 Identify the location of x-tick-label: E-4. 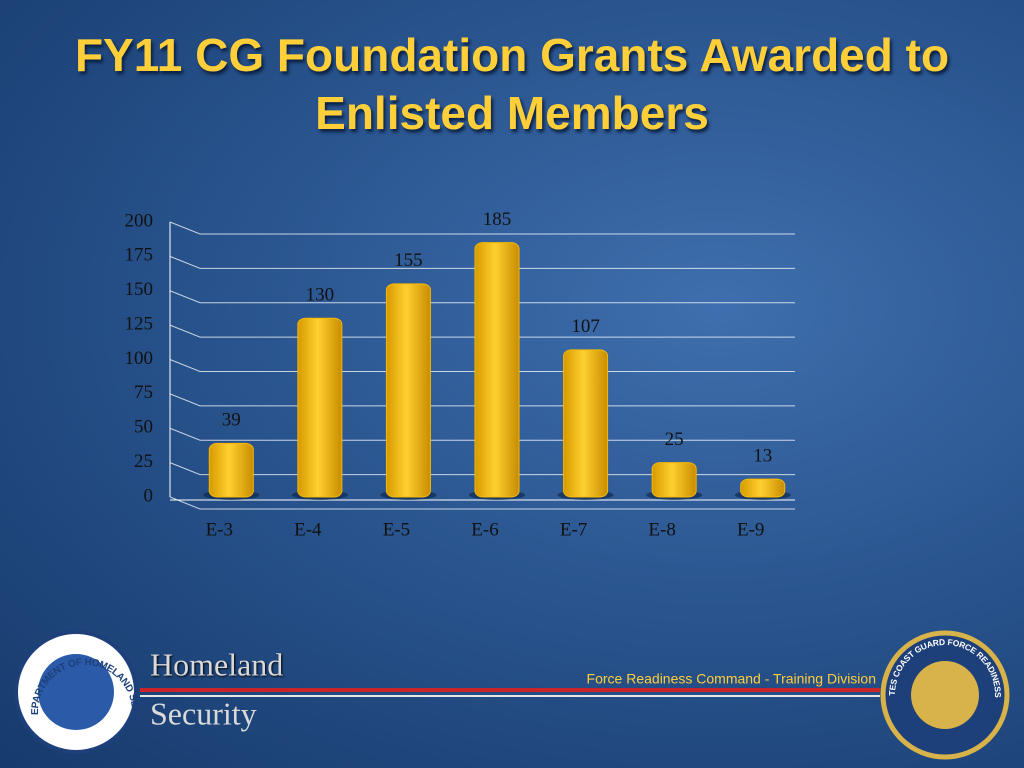
(308, 529).